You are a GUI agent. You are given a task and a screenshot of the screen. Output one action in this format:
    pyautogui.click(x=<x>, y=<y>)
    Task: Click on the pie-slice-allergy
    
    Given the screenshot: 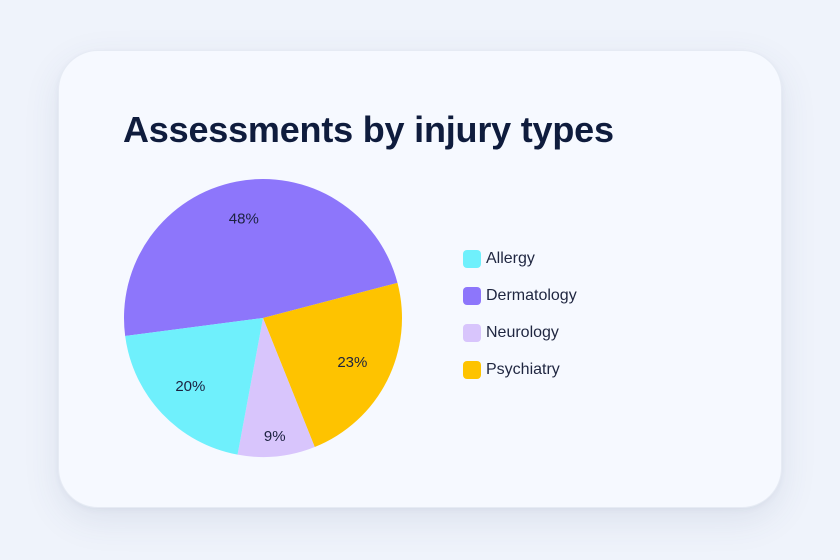 What is the action you would take?
    pyautogui.click(x=194, y=386)
    